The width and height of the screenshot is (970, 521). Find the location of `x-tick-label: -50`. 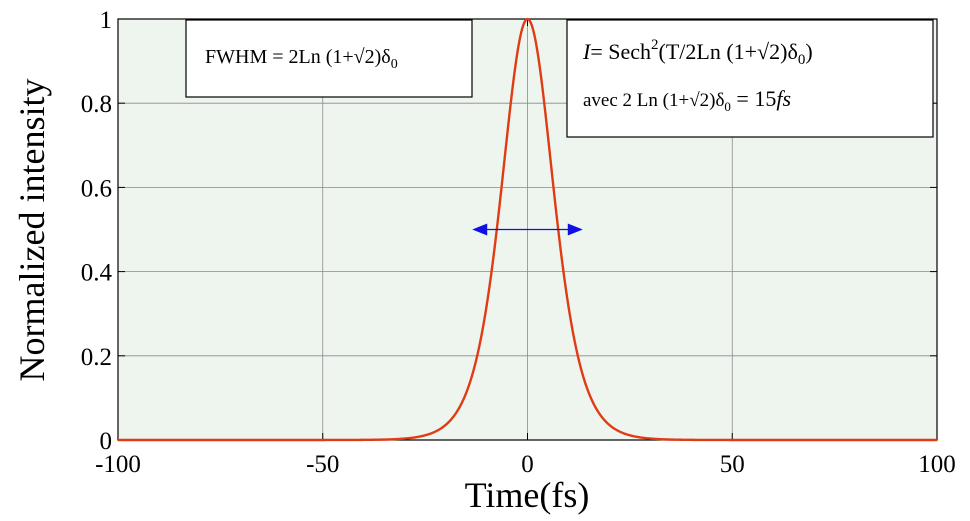

x-tick-label: -50 is located at coordinates (322, 464).